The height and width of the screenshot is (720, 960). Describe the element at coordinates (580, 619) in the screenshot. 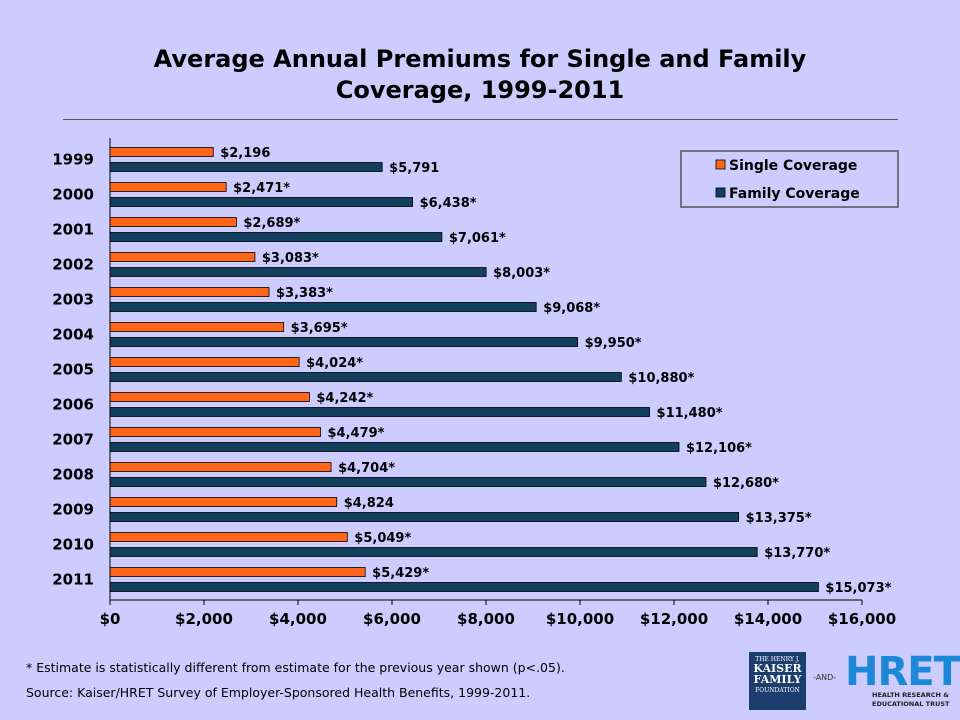

I see `x-tick-label-10000: $10,000` at that location.